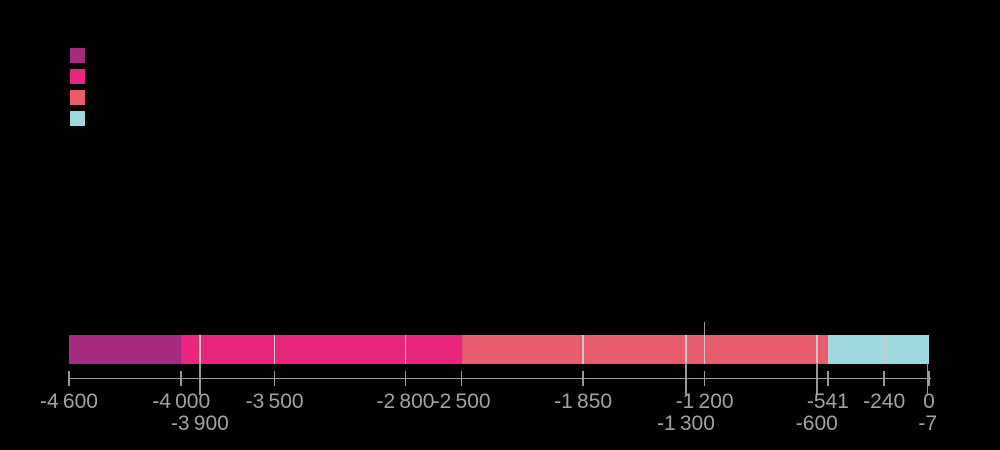 Image resolution: width=1000 pixels, height=450 pixels. What do you see at coordinates (583, 401) in the screenshot?
I see `axis-tick-label: -1 850` at bounding box center [583, 401].